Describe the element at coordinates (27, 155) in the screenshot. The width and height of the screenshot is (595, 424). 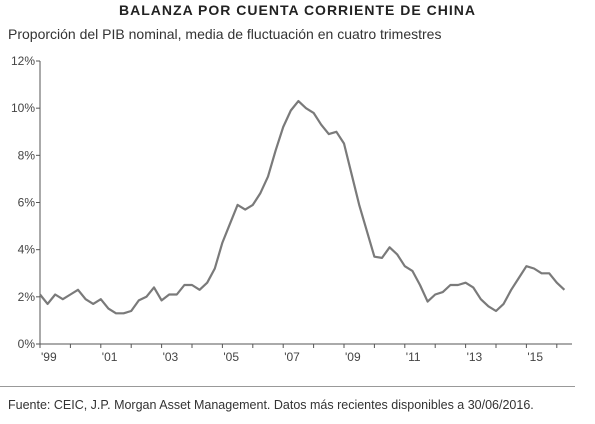
I see `y-tick-label: 8%` at that location.